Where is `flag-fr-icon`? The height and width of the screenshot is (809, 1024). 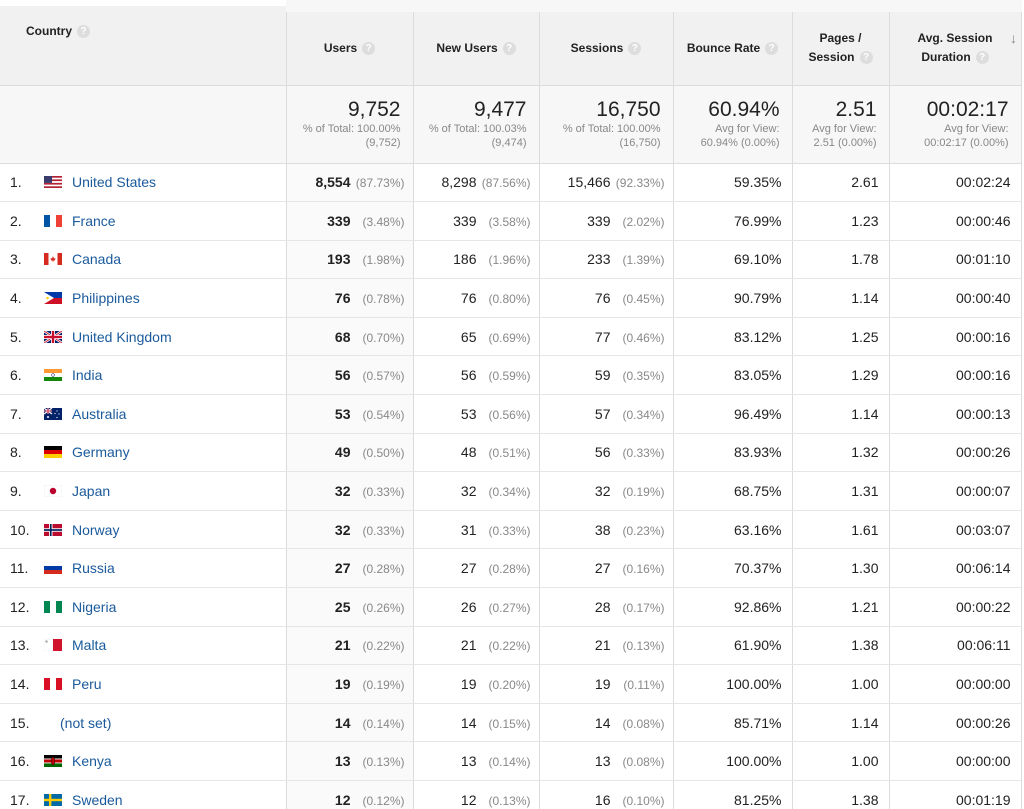 flag-fr-icon is located at coordinates (53, 220).